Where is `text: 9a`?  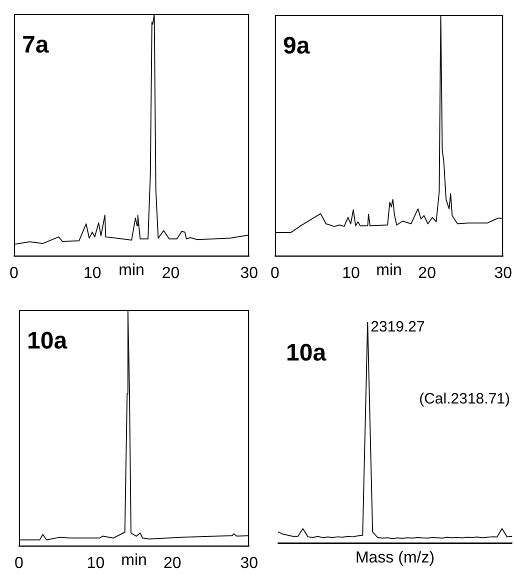
text: 9a is located at coordinates (296, 46).